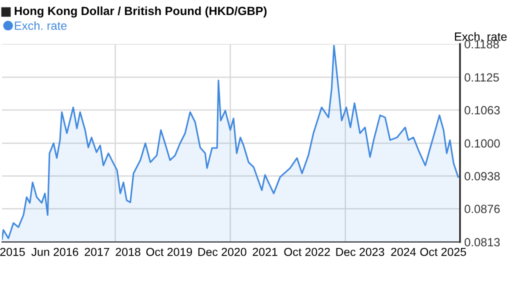 The image size is (507, 288). Describe the element at coordinates (307, 252) in the screenshot. I see `x-tick-label: Oct 2022` at that location.